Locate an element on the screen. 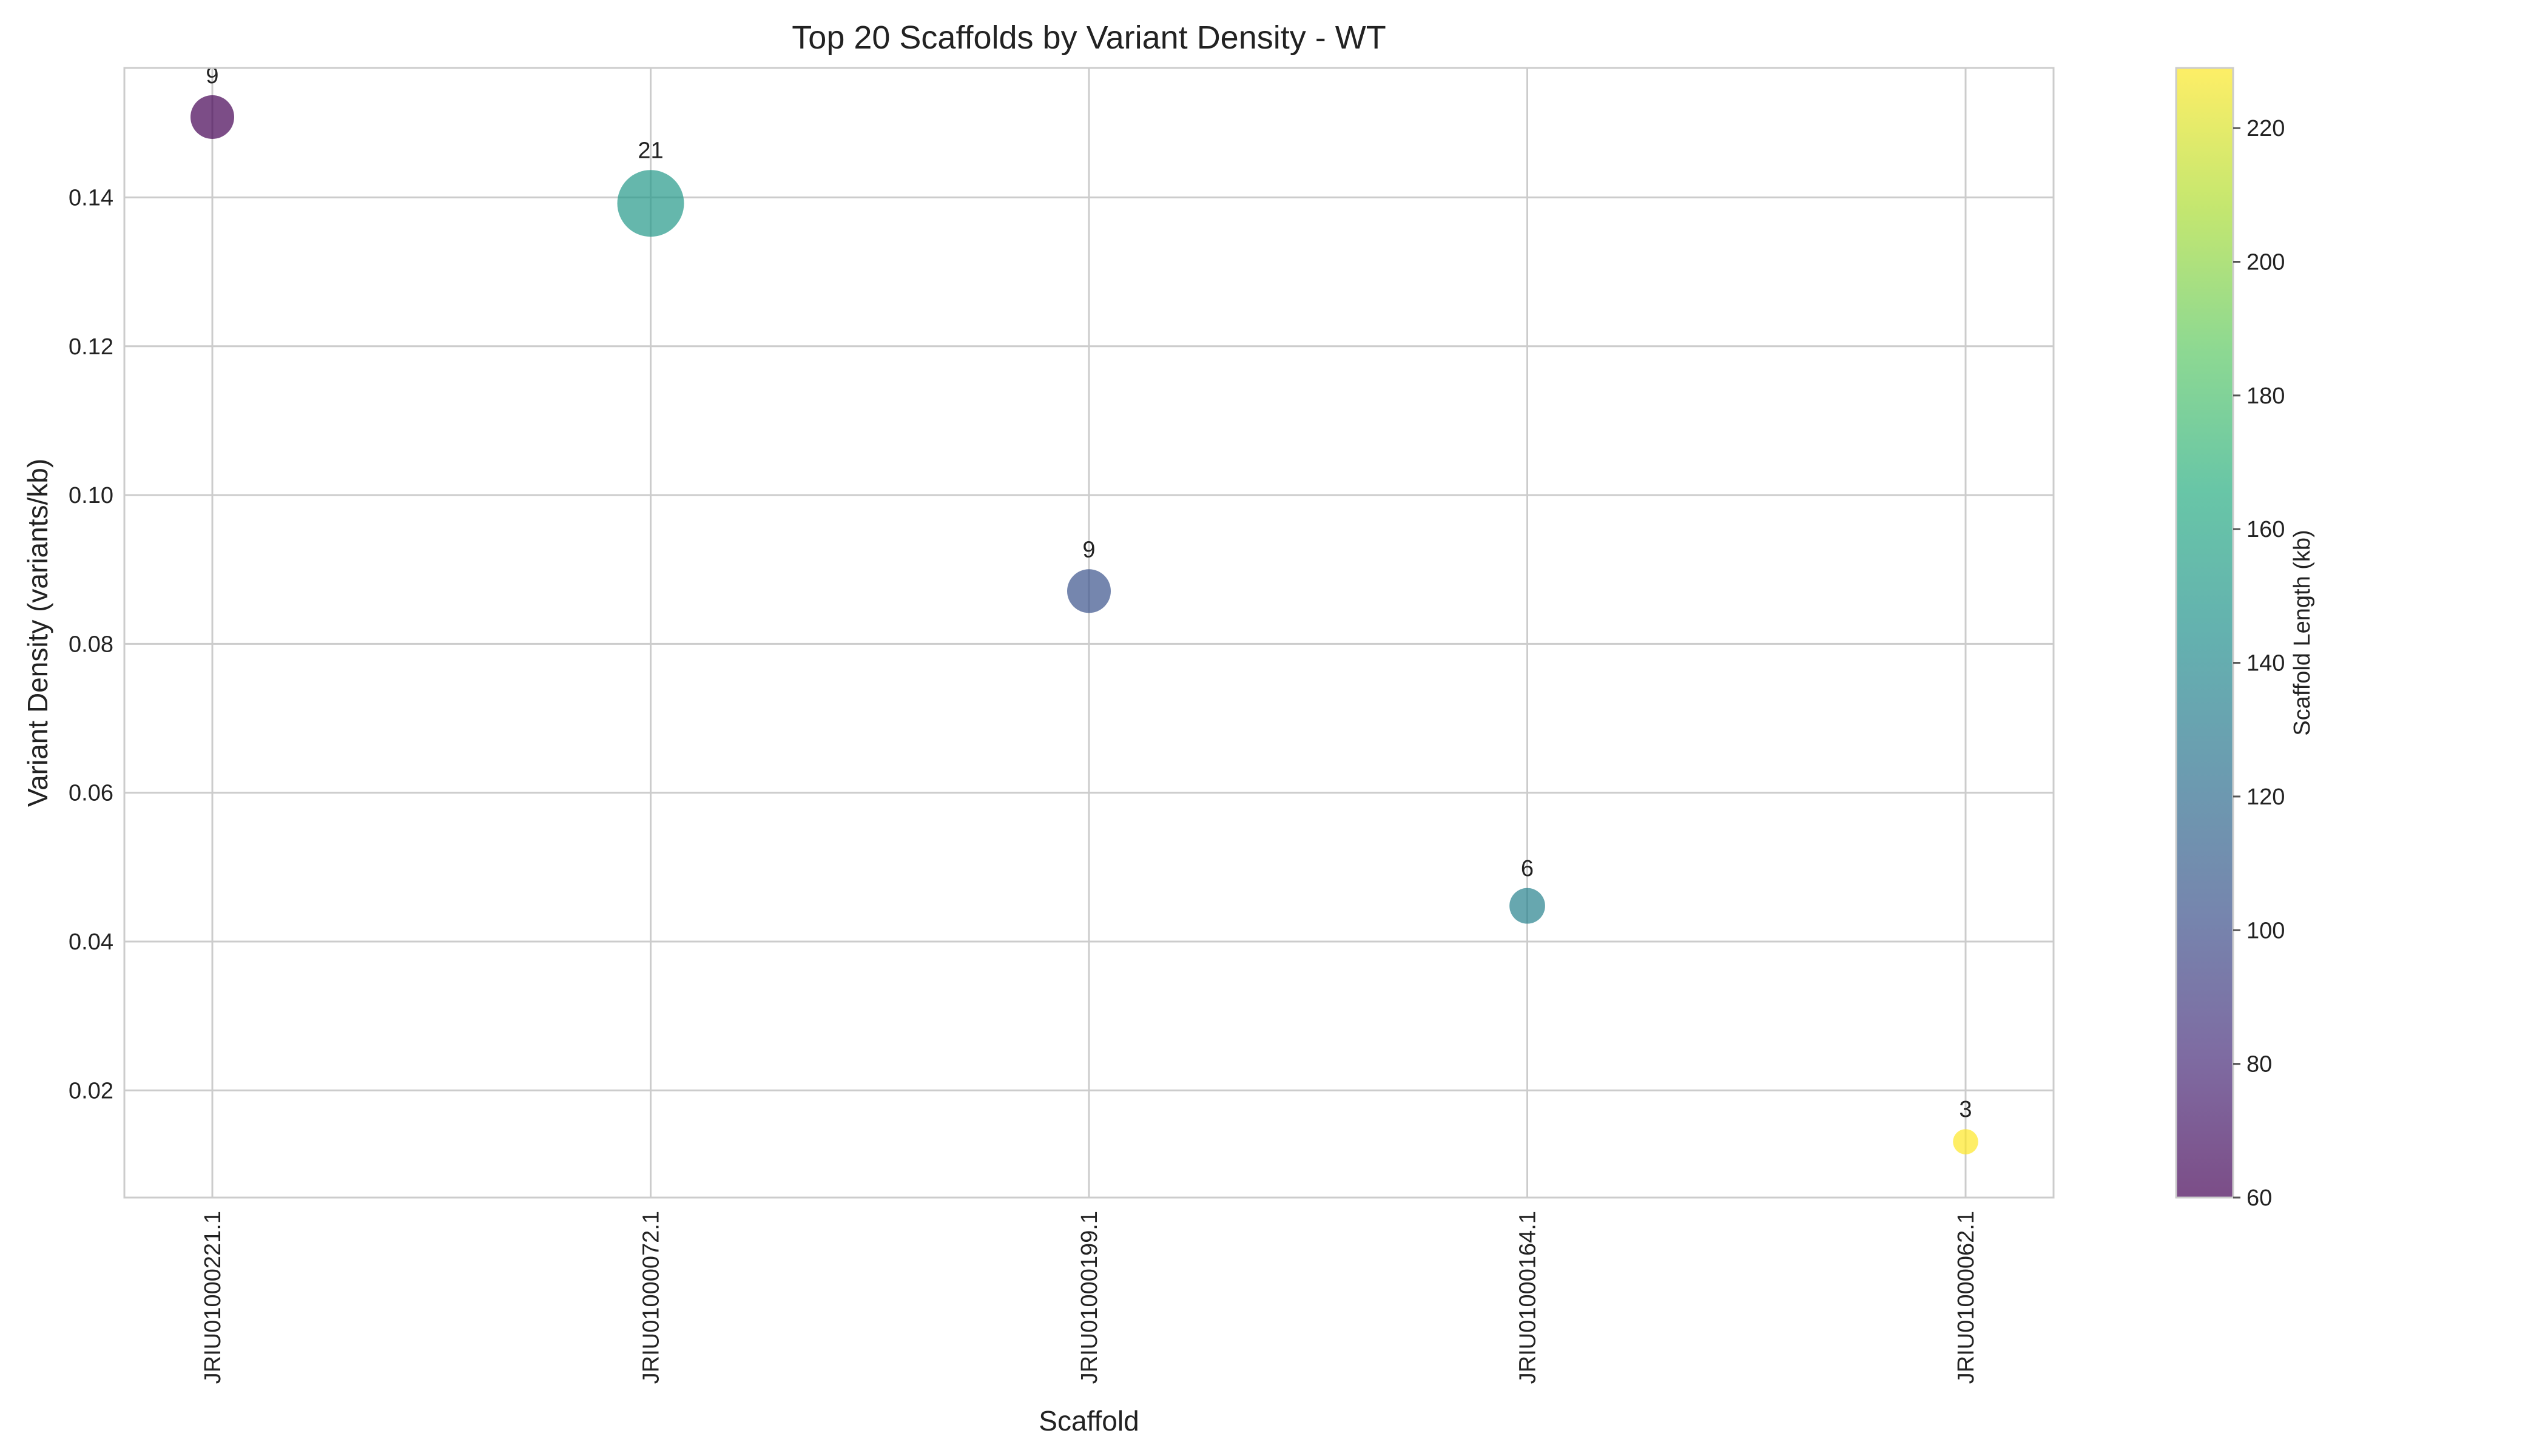 This screenshot has height=1456, width=2548. y-tick-label: 0.02 is located at coordinates (91, 1091).